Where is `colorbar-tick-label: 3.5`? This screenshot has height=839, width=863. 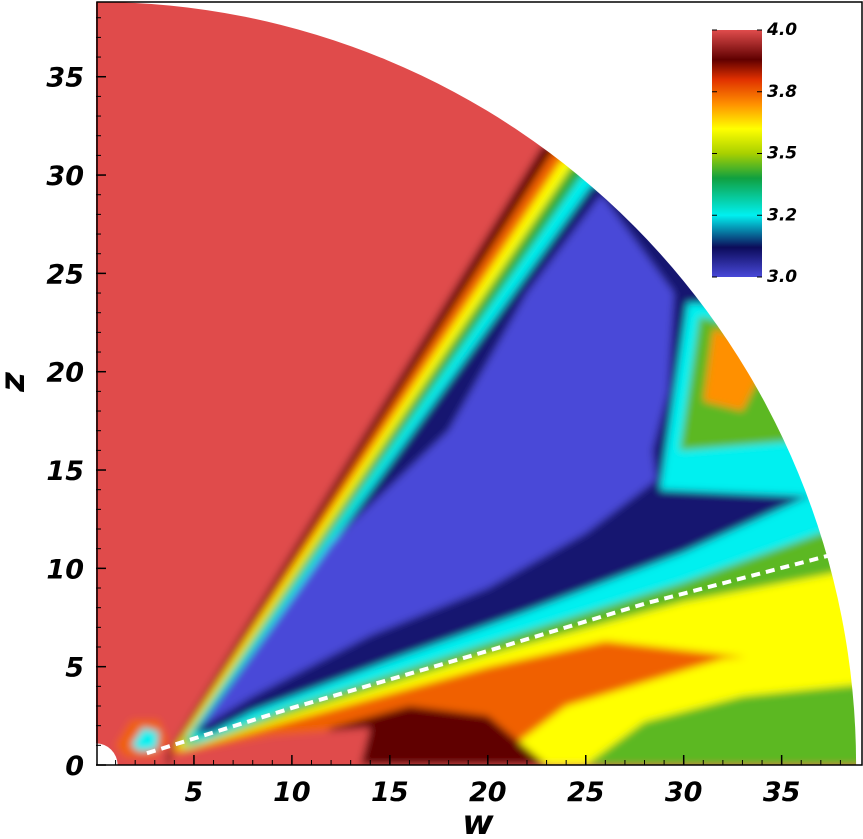
colorbar-tick-label: 3.5 is located at coordinates (782, 154).